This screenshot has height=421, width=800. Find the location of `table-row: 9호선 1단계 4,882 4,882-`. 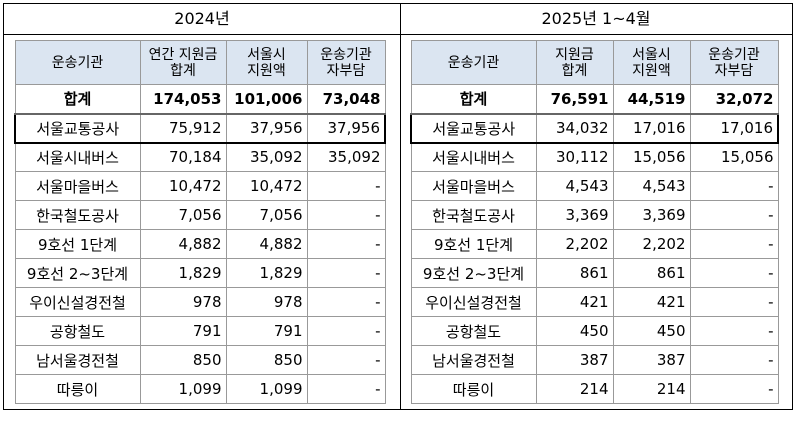

table-row: 9호선 1단계 4,882 4,882- is located at coordinates (200, 244).